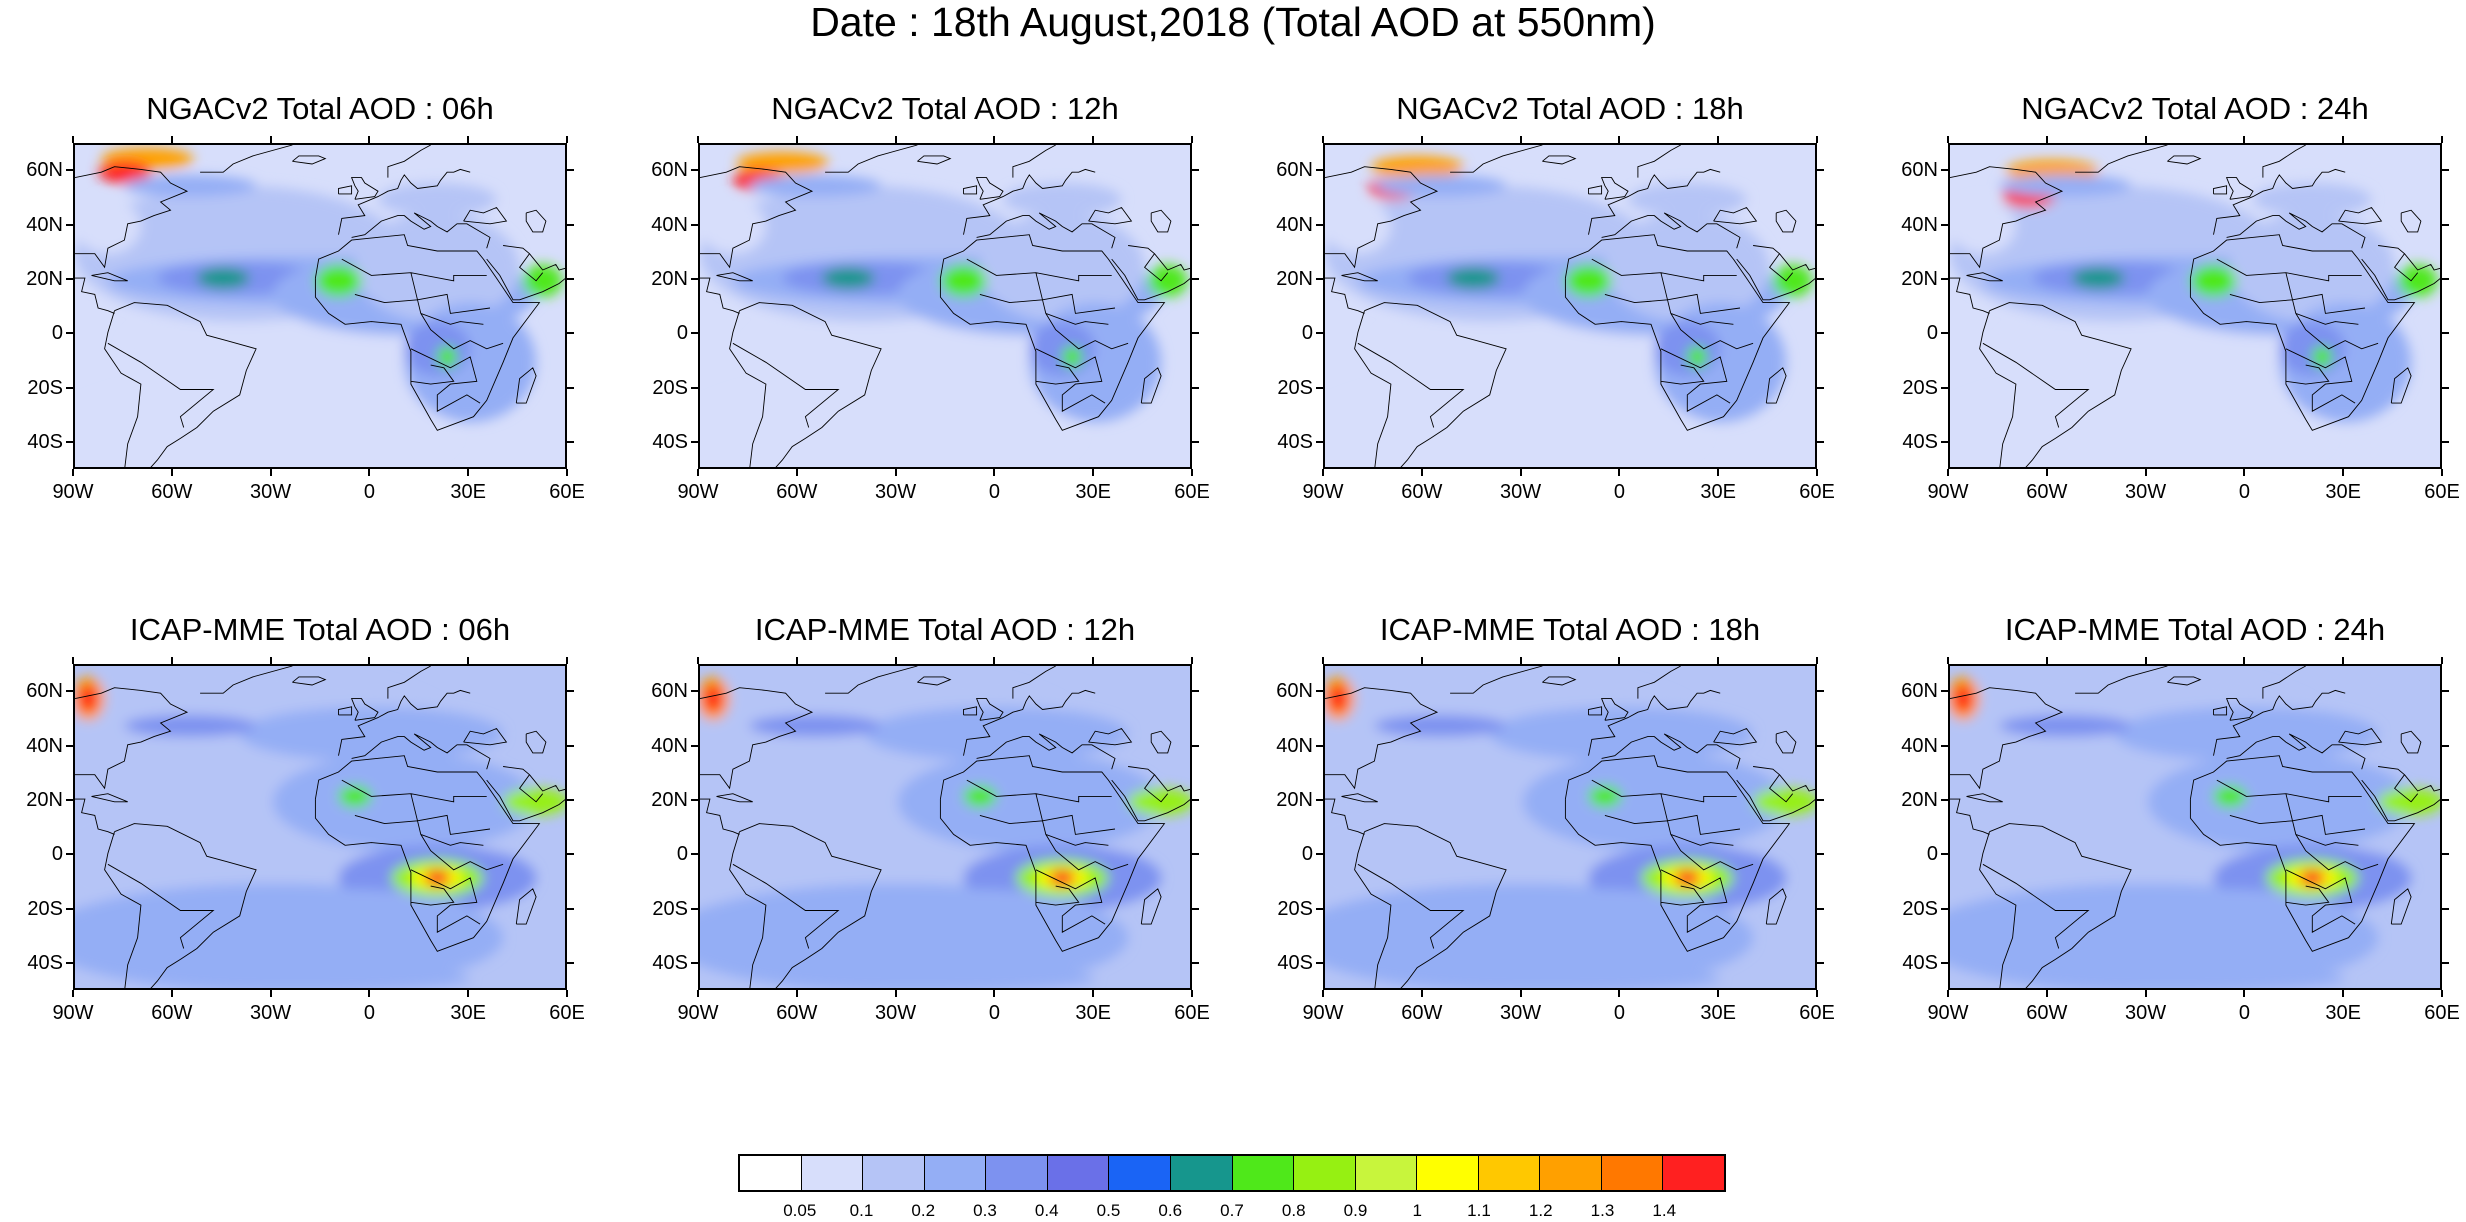 The image size is (2466, 1222). I want to click on panel-title: ICAP-MME Total AOD : 24h, so click(2195, 629).